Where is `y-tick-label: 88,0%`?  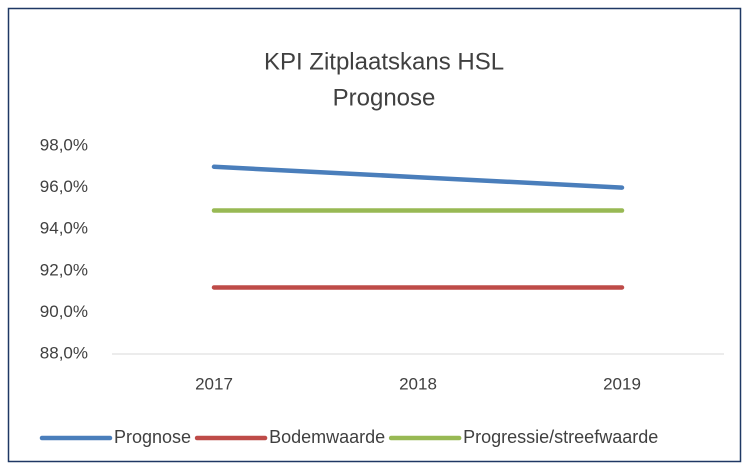 y-tick-label: 88,0% is located at coordinates (64, 352).